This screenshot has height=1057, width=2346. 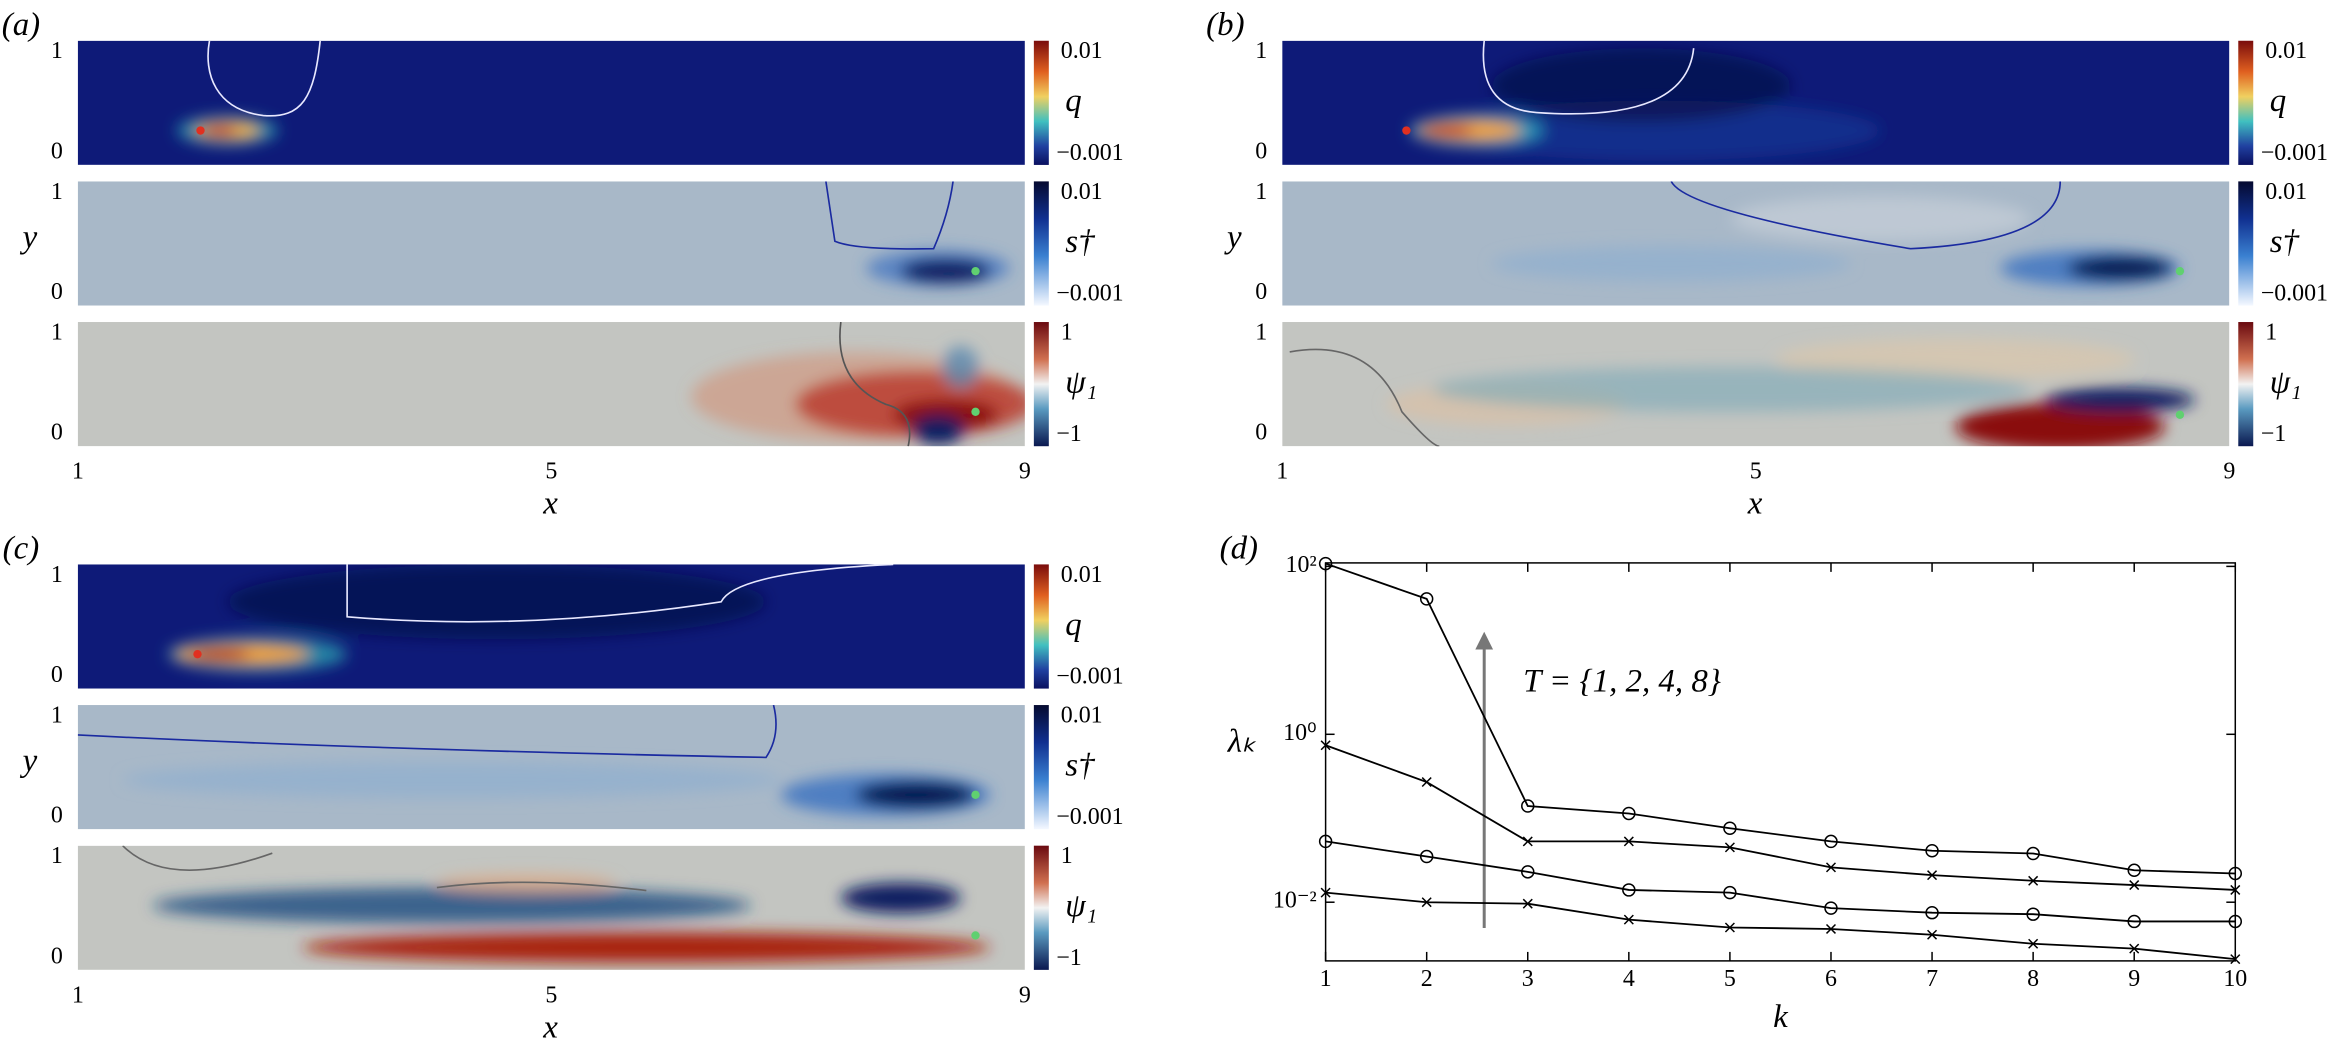 I want to click on x-axis-label: x, so click(x=550, y=1027).